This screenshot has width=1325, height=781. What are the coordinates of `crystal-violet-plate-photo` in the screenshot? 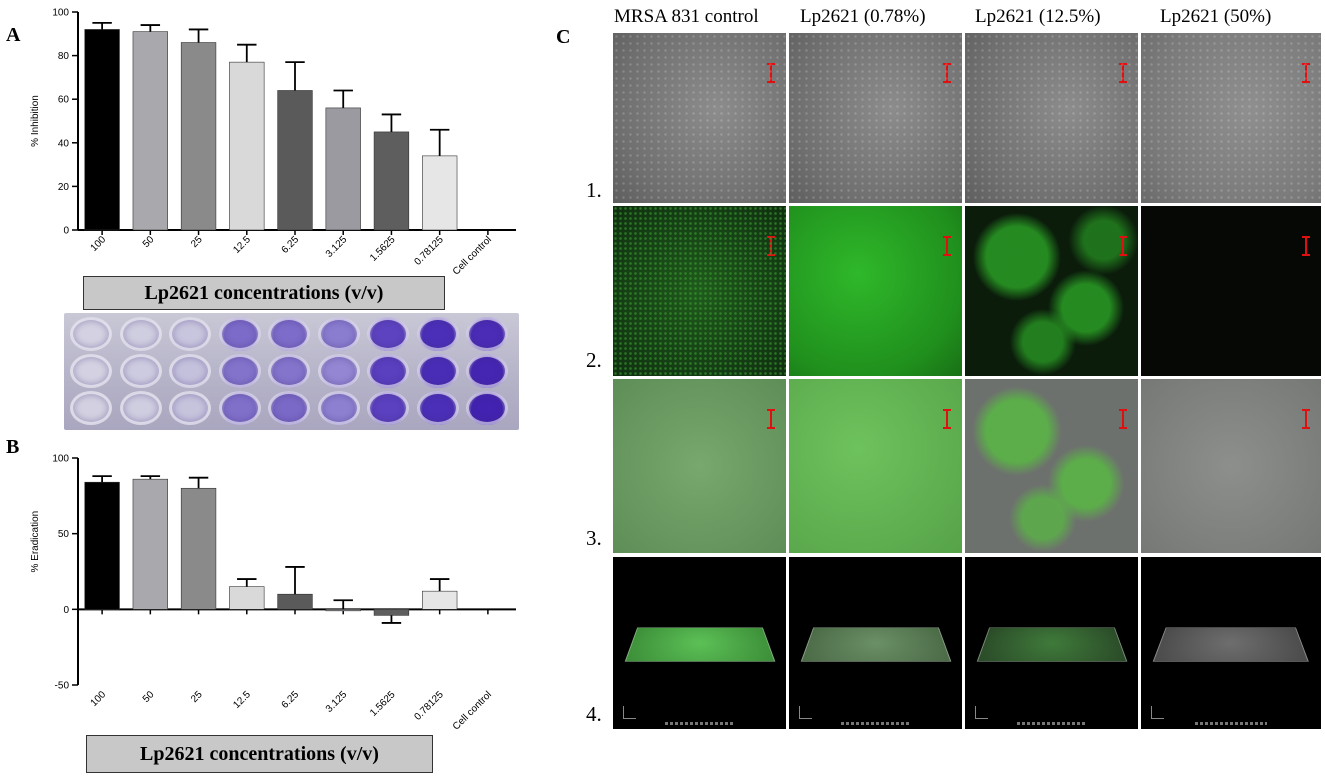 It's located at (291, 371).